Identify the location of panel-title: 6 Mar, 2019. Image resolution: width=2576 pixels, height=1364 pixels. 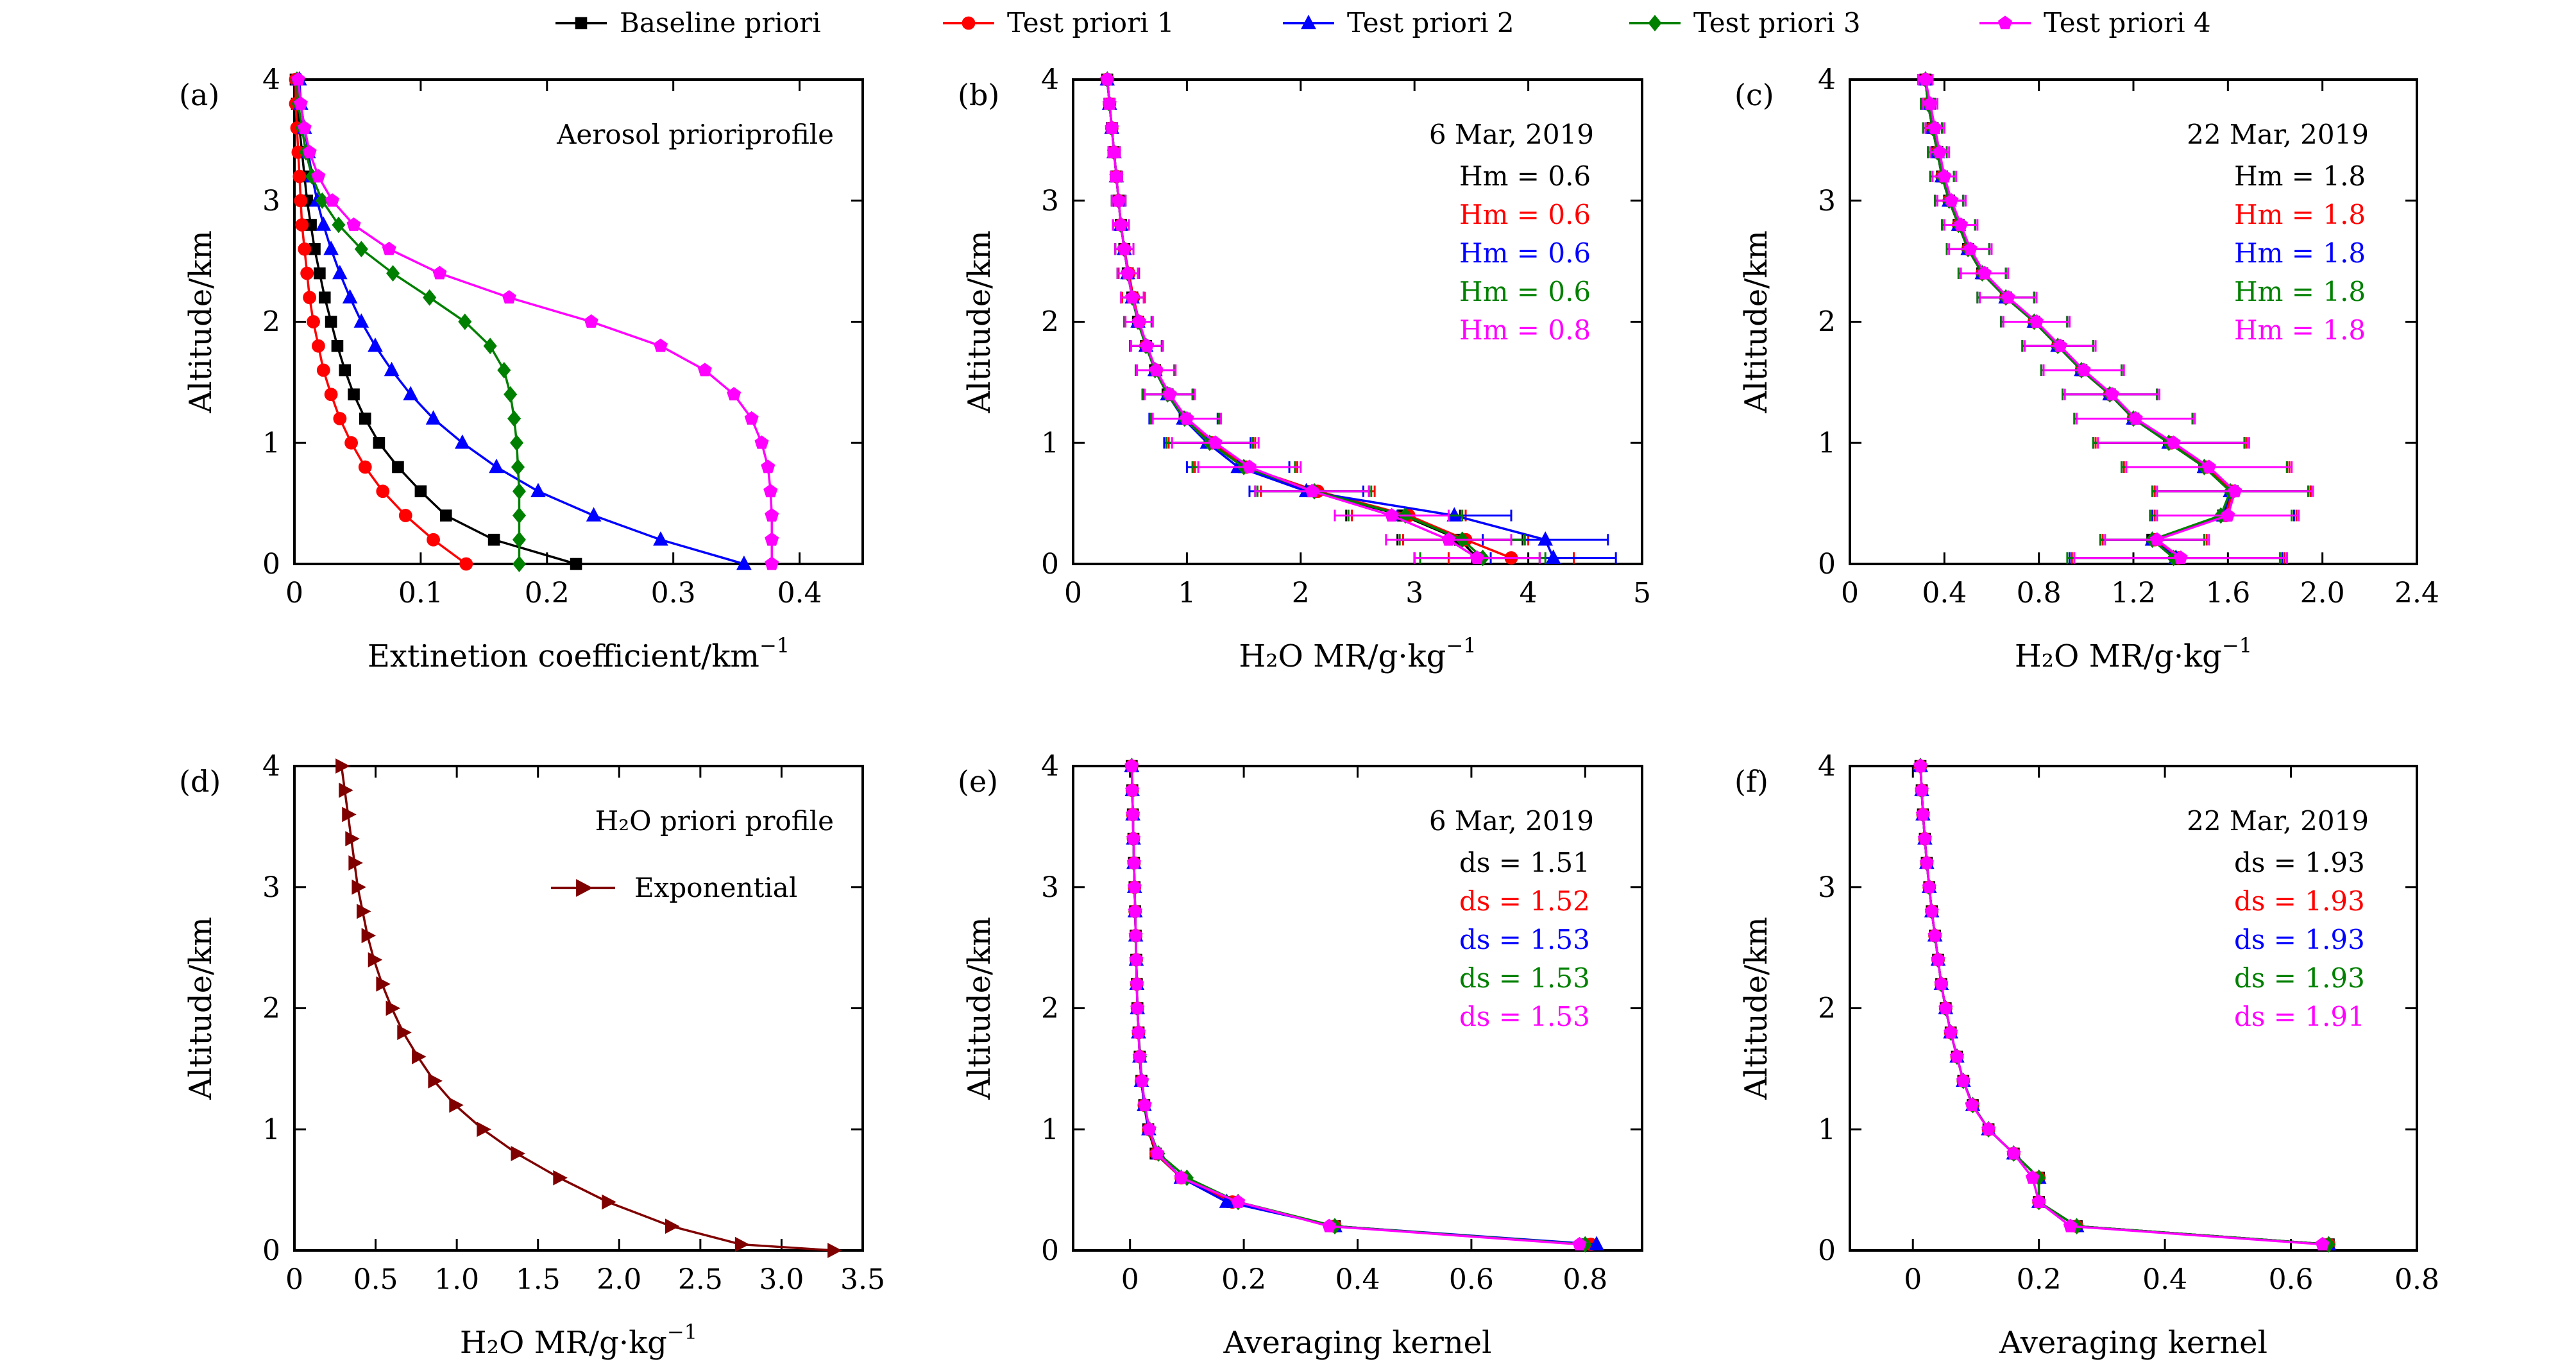
(1511, 134).